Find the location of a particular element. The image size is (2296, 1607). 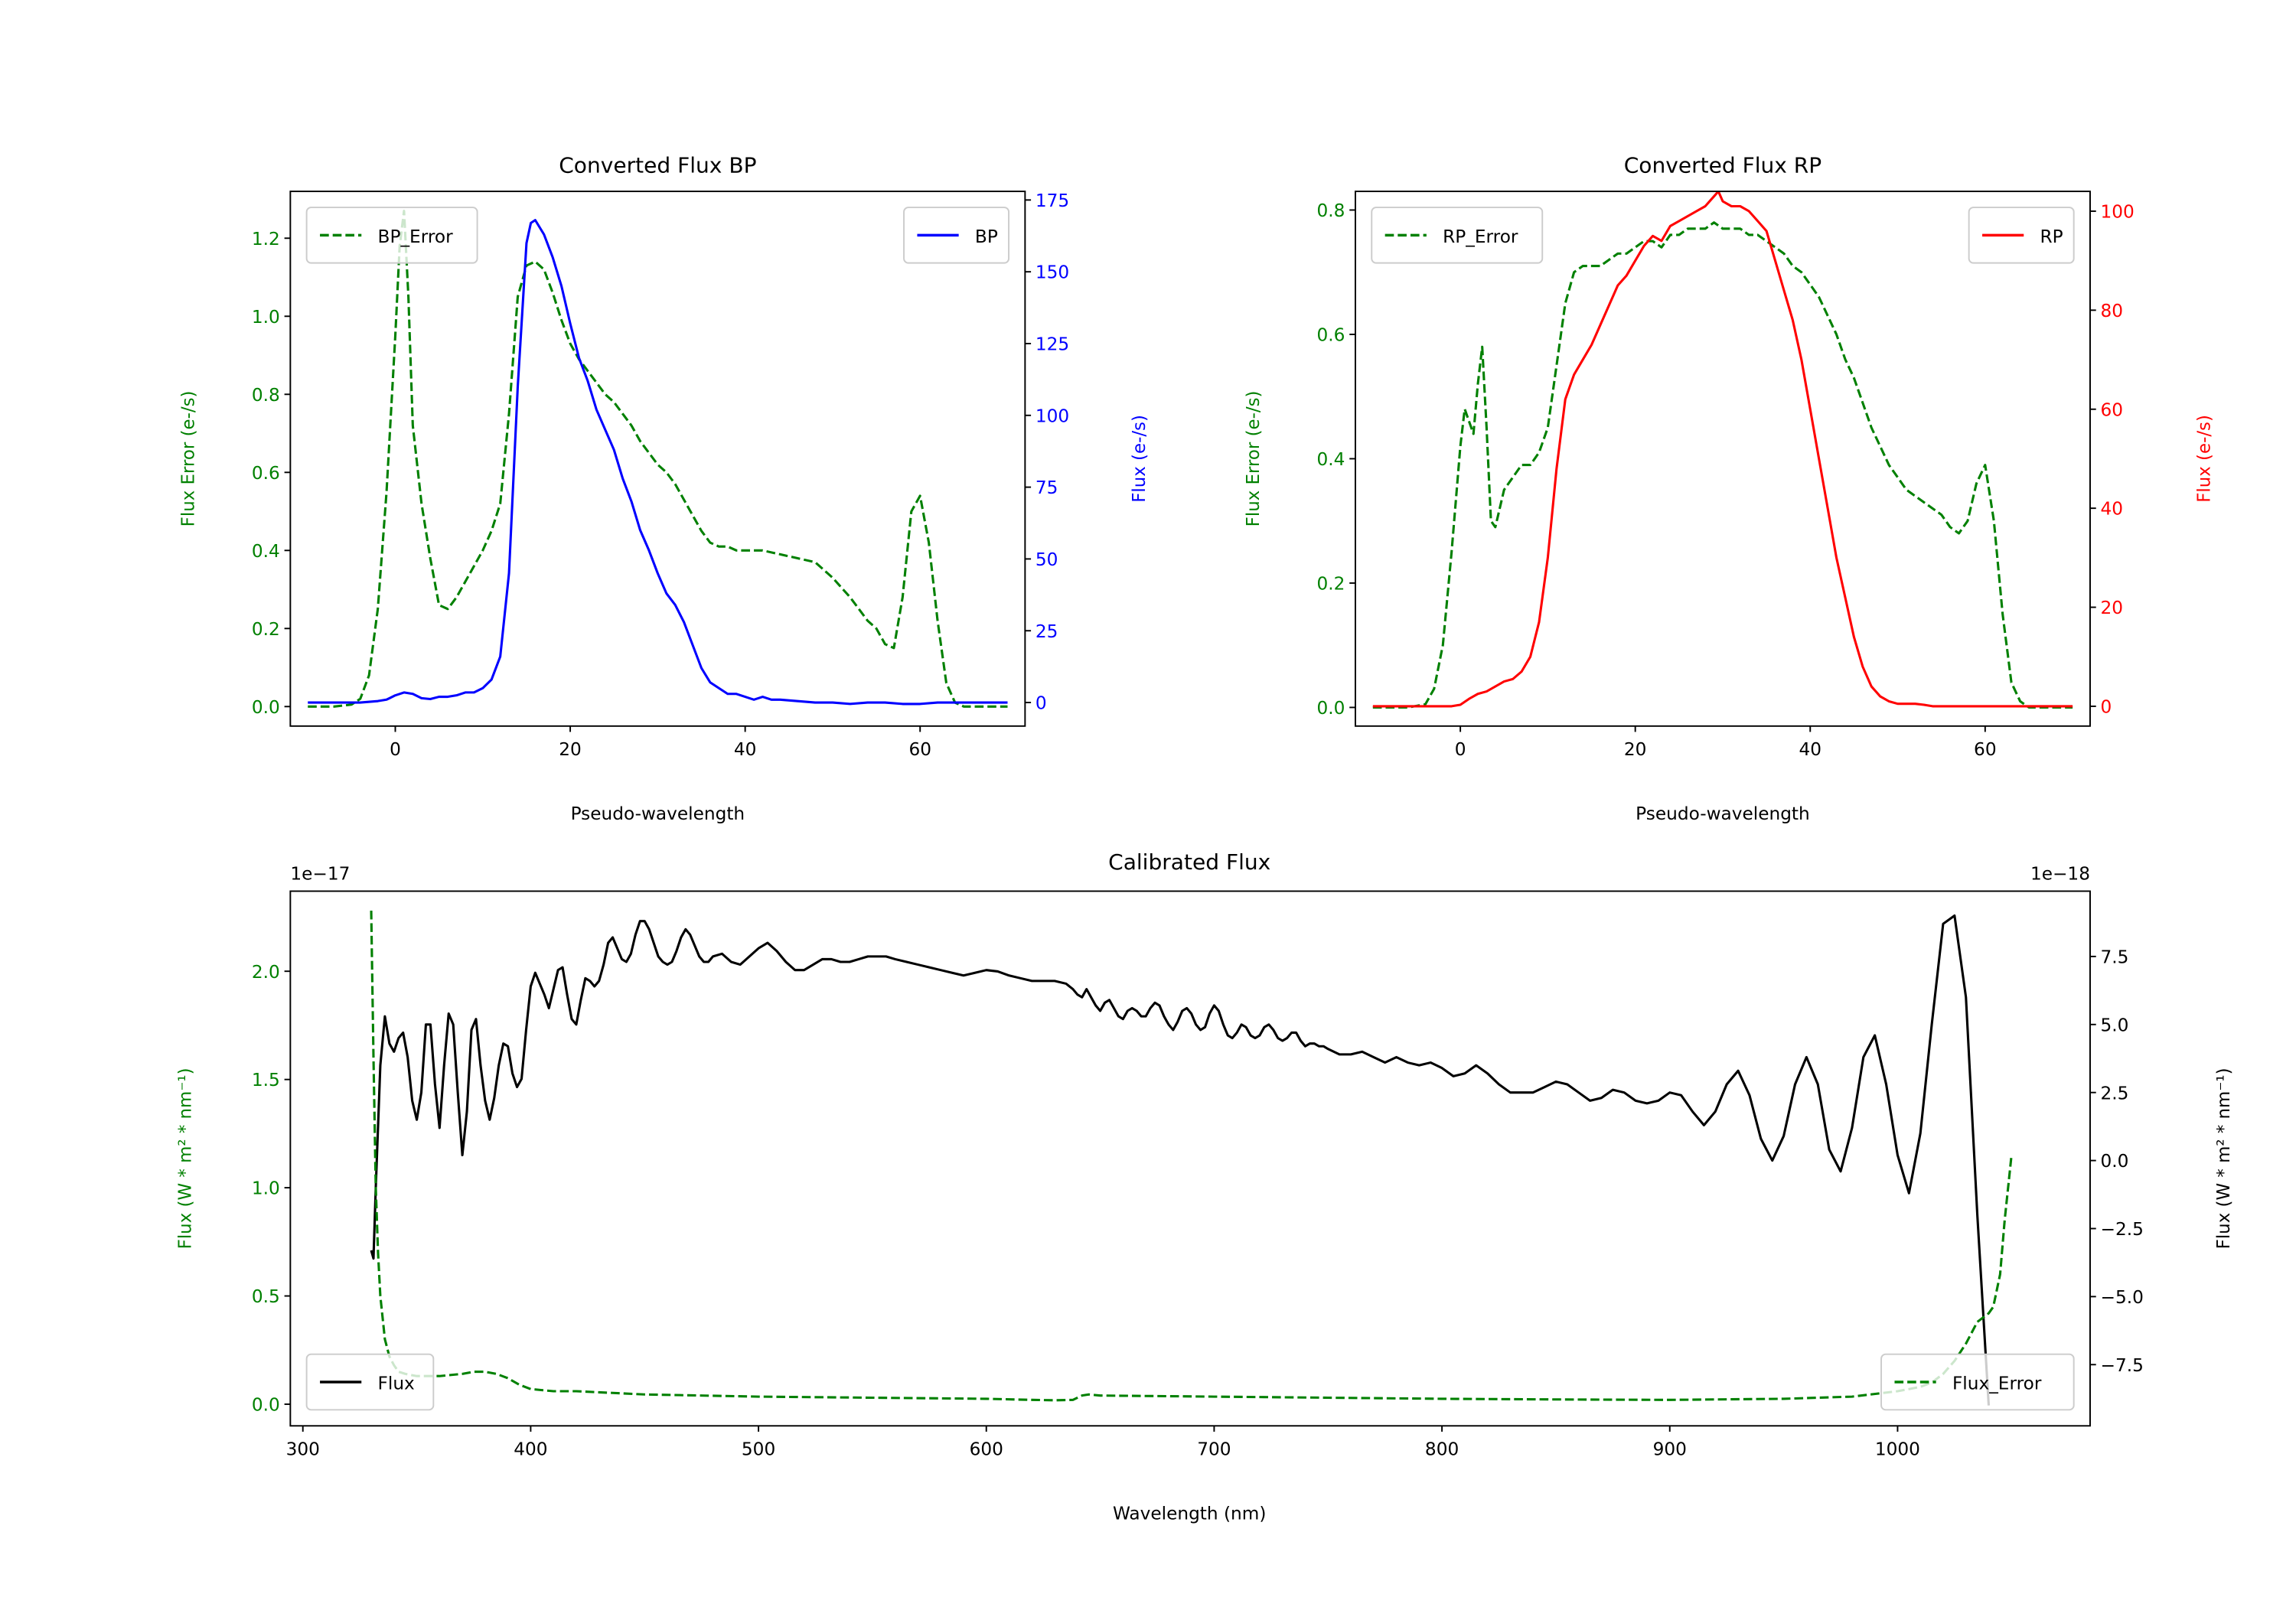

x-tick-label: 400 is located at coordinates (530, 1450).